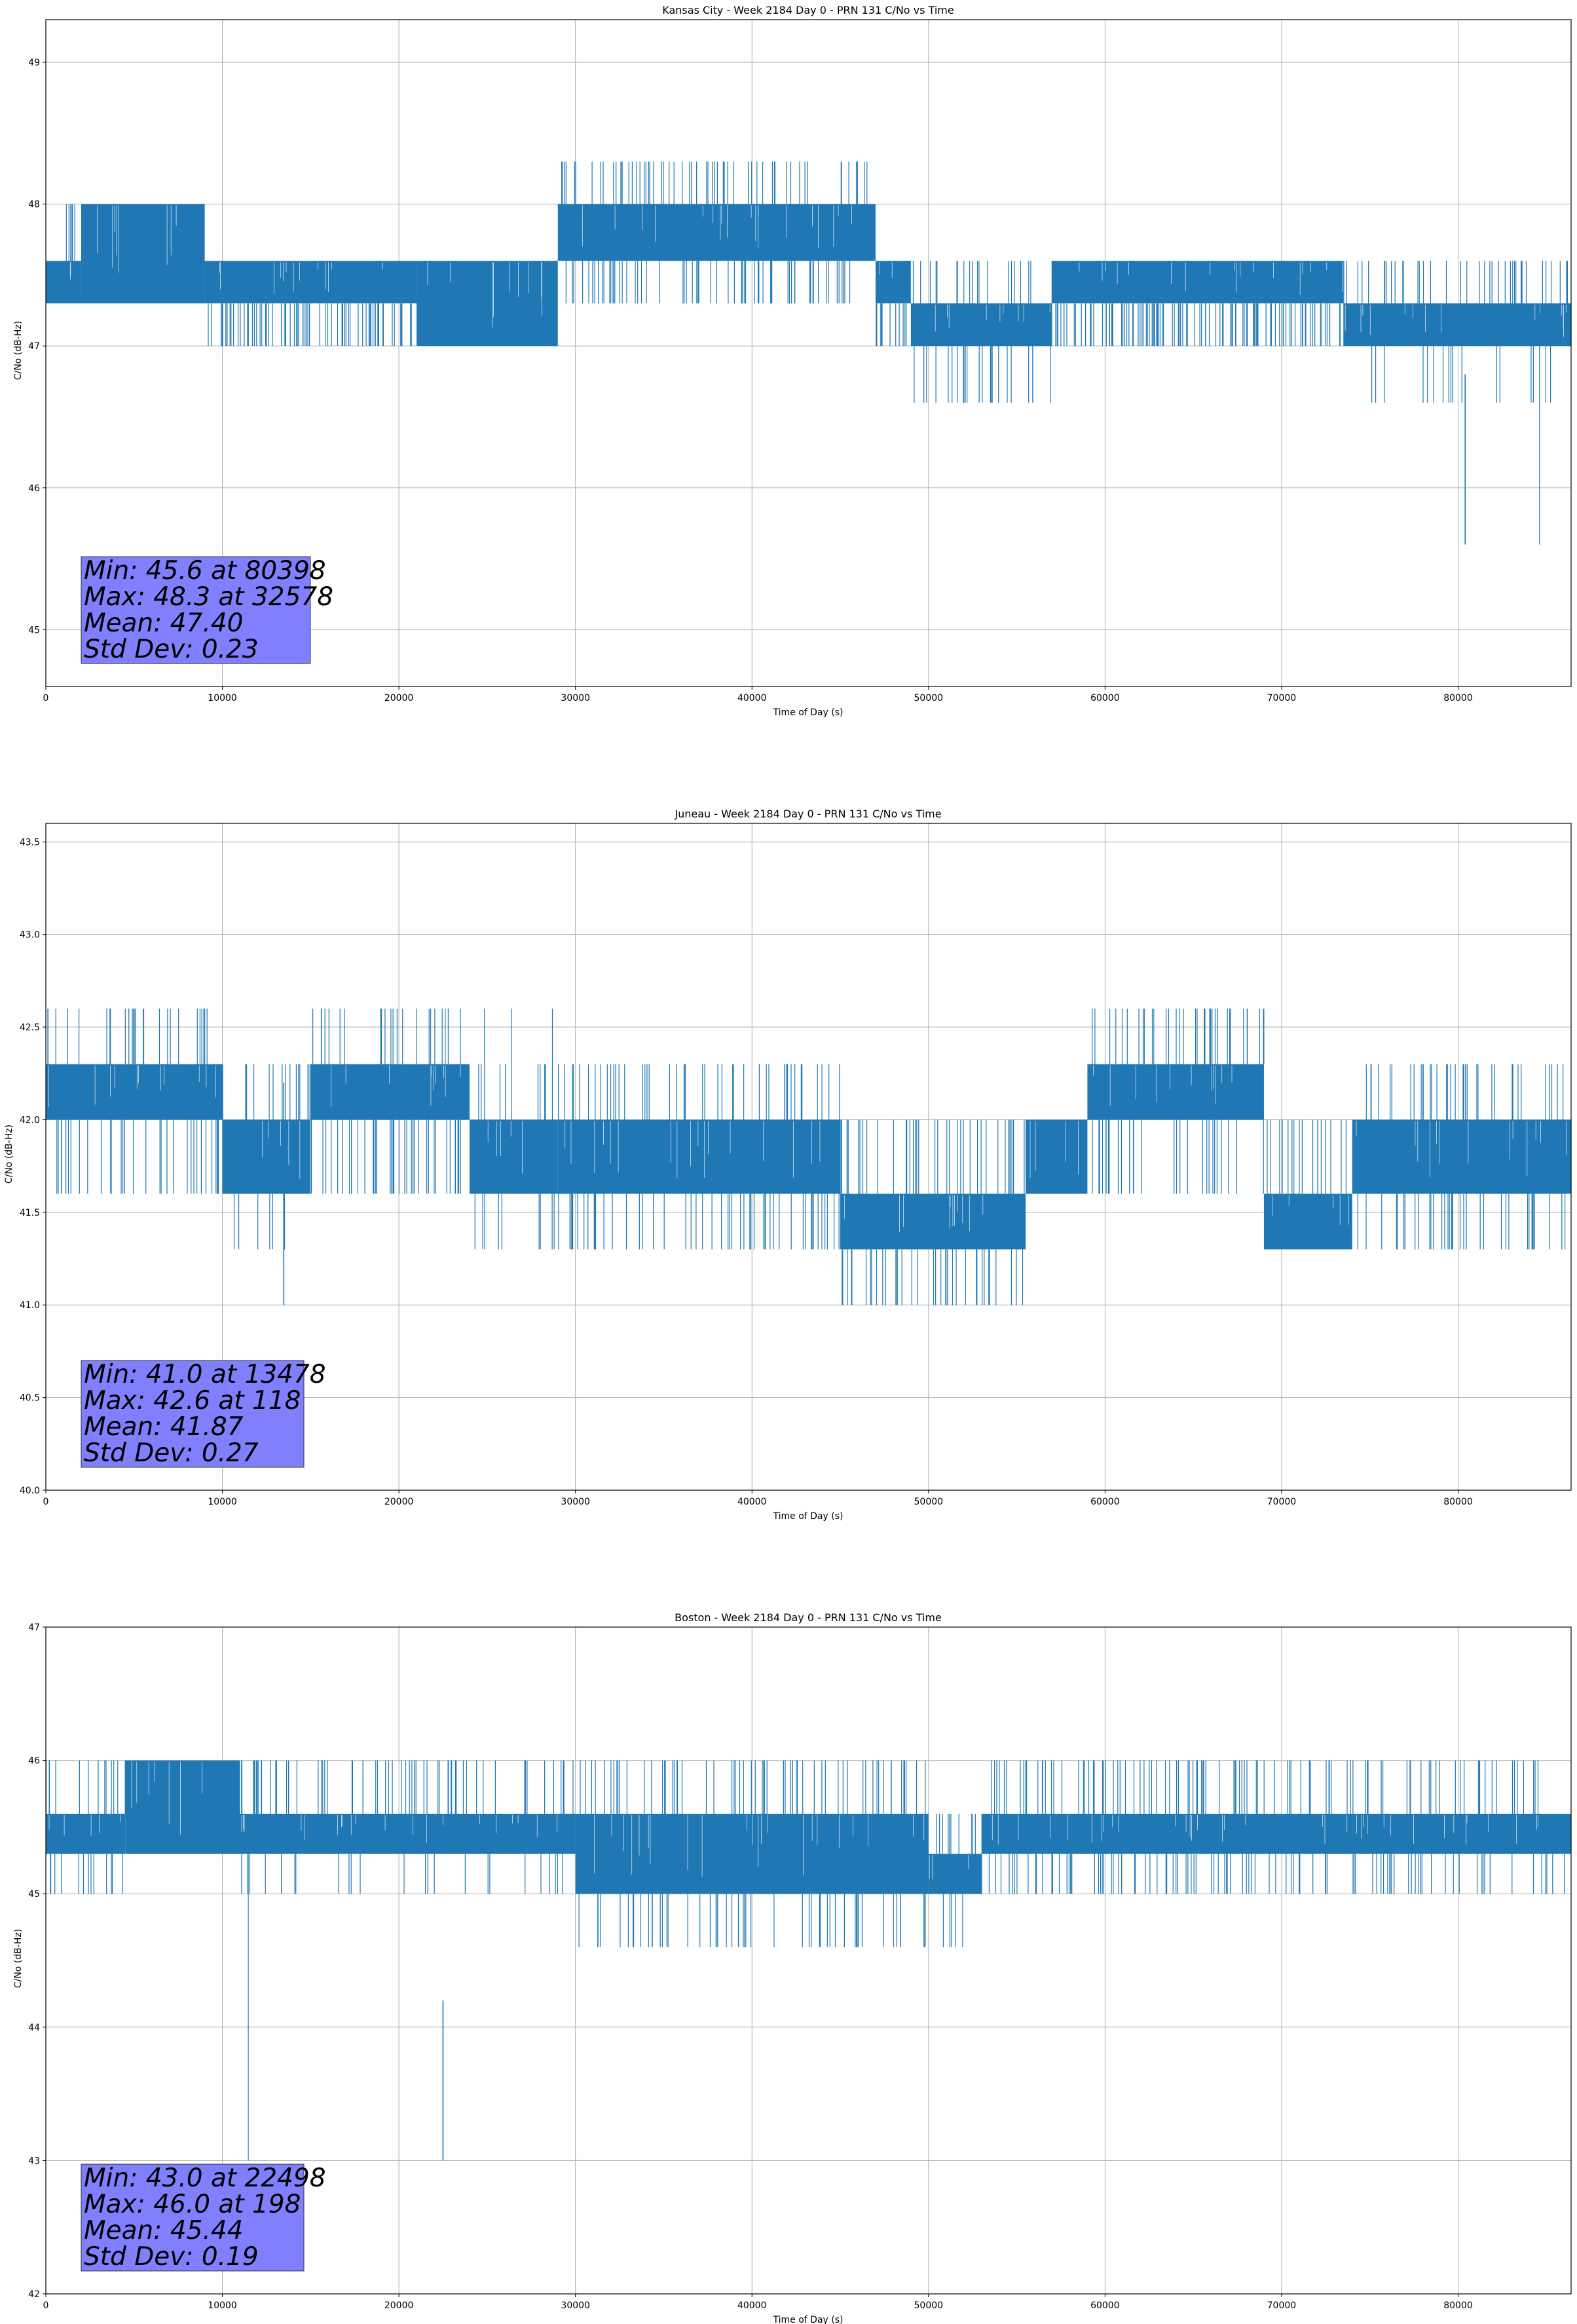 Image resolution: width=1577 pixels, height=2324 pixels. I want to click on x-tick-label: 10000, so click(222, 1502).